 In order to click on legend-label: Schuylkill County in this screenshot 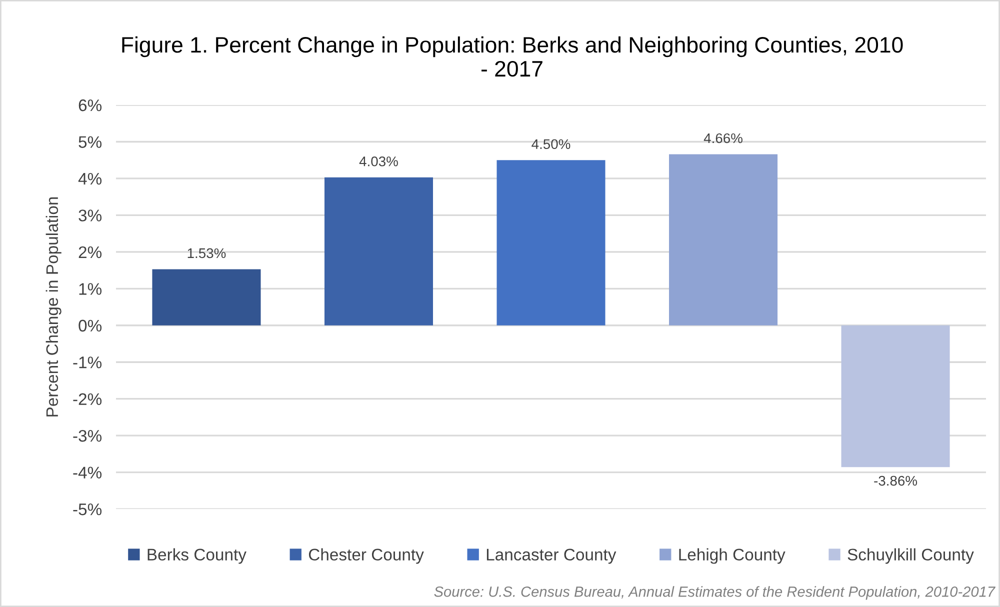, I will do `click(911, 556)`.